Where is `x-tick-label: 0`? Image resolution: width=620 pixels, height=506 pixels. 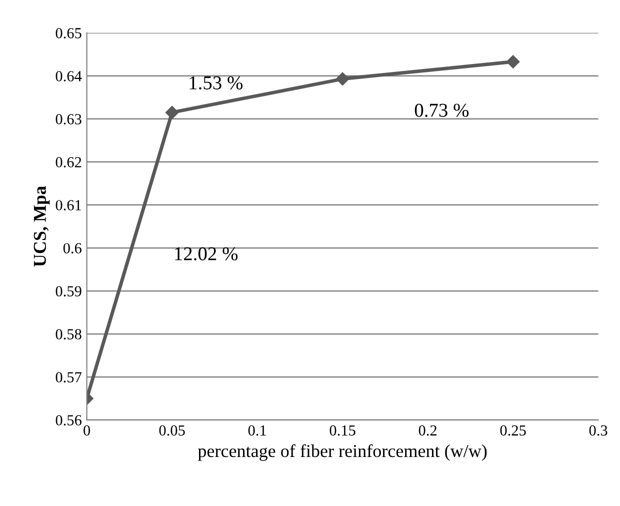 x-tick-label: 0 is located at coordinates (87, 430).